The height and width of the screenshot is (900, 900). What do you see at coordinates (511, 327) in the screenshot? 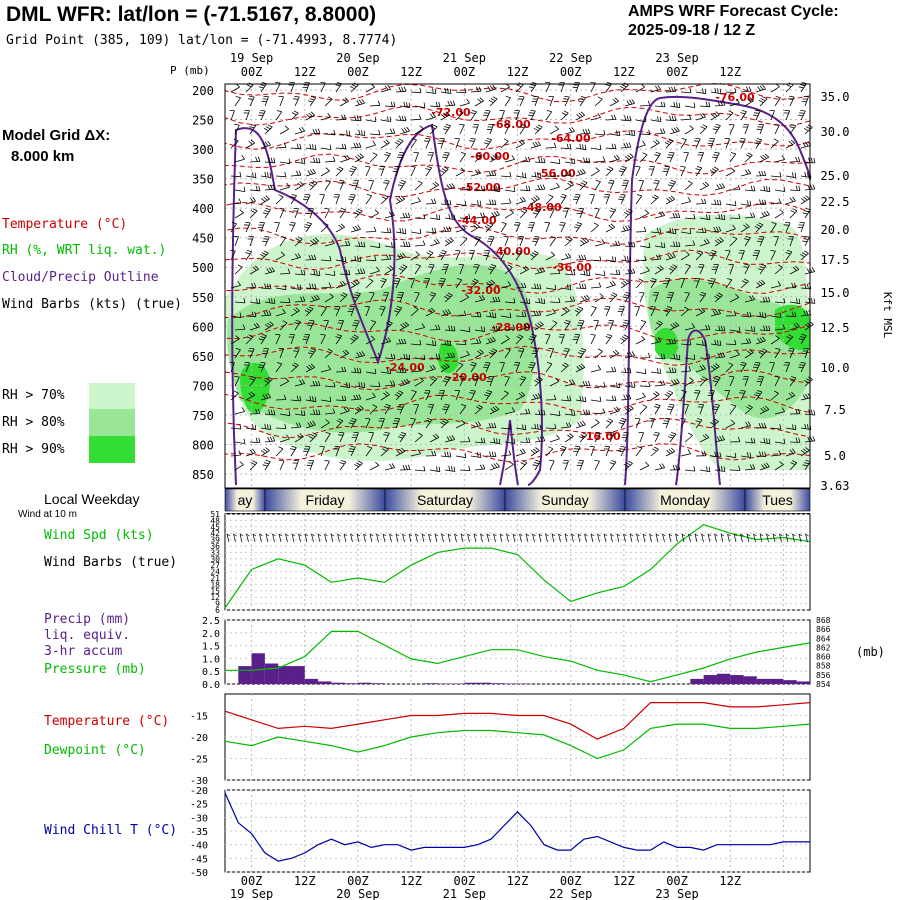
I see `temperature-contour-label: -28.00` at bounding box center [511, 327].